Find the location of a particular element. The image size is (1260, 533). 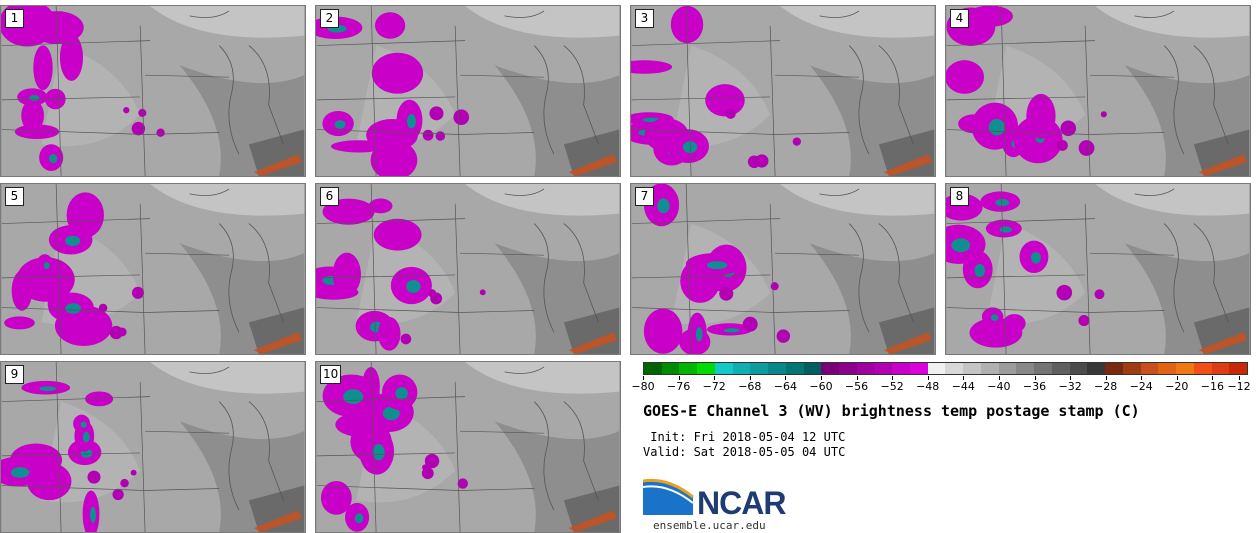

colorbar-tick-label: −60 is located at coordinates (821, 386).